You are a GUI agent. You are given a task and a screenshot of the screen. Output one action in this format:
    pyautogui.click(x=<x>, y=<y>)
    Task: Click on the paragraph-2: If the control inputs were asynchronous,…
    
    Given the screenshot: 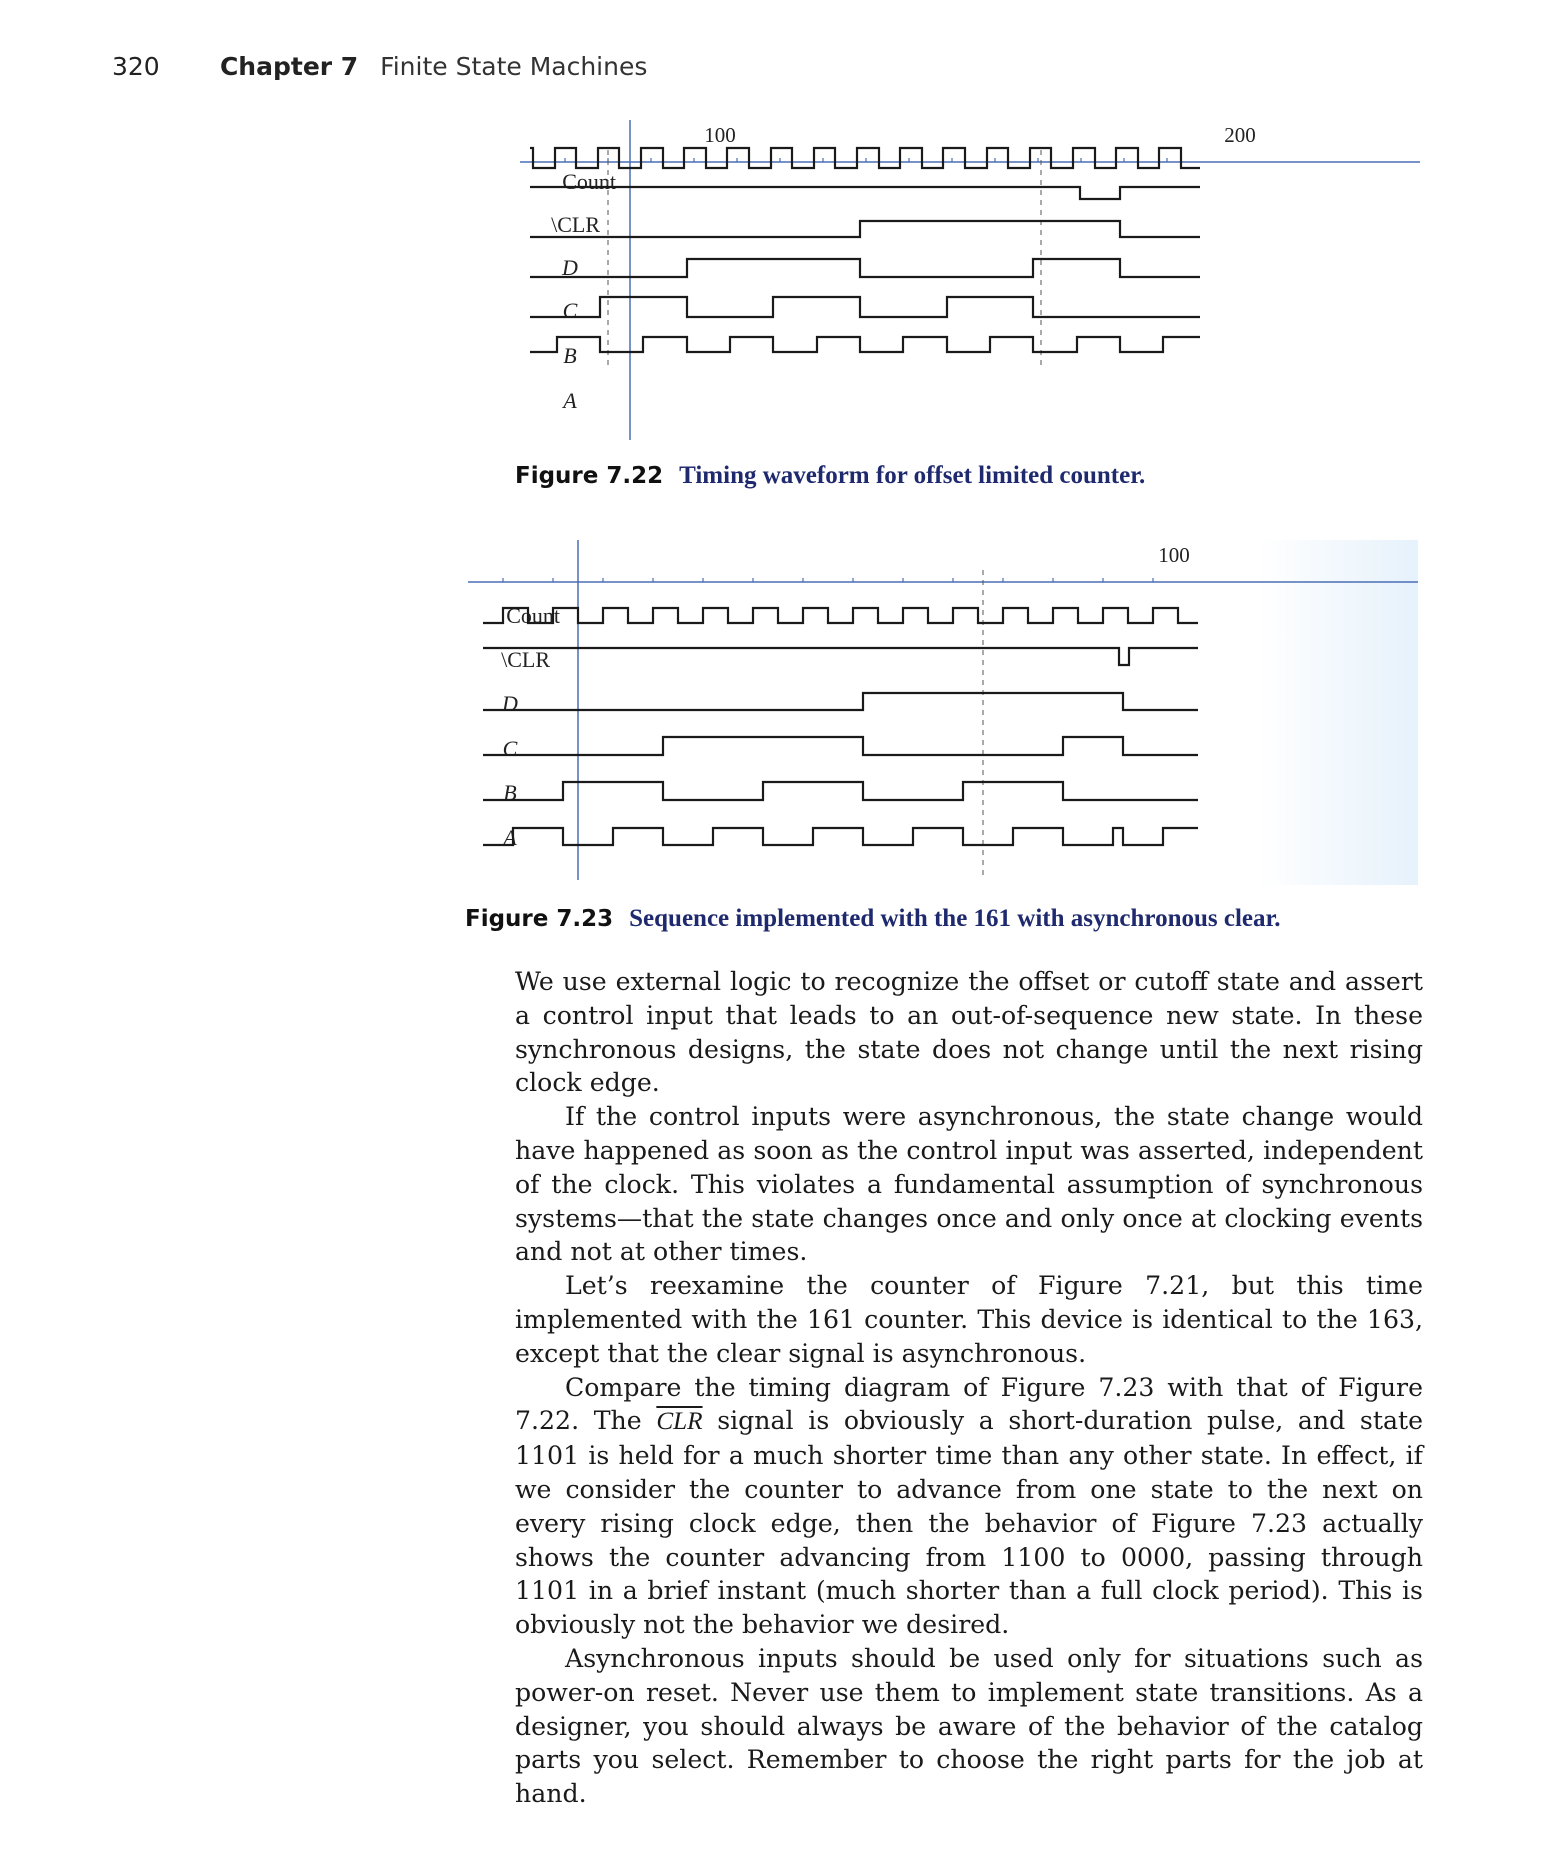 What is the action you would take?
    pyautogui.click(x=969, y=1184)
    